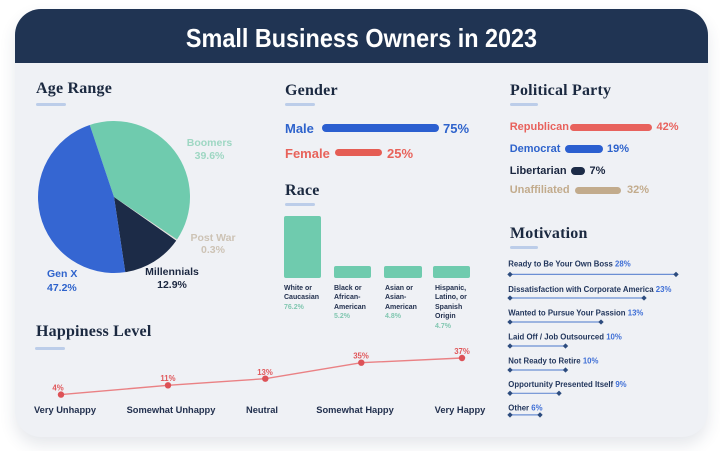 This screenshot has width=720, height=451. What do you see at coordinates (262, 410) in the screenshot?
I see `svg-text: Neutral` at bounding box center [262, 410].